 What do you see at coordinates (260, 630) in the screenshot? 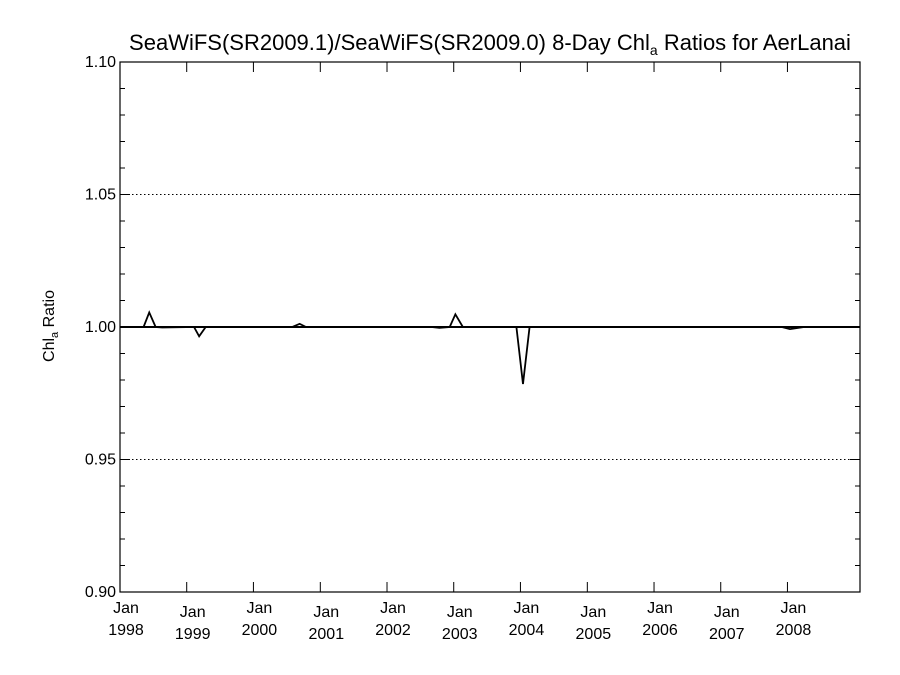
I see `x-tick-label: 2000` at bounding box center [260, 630].